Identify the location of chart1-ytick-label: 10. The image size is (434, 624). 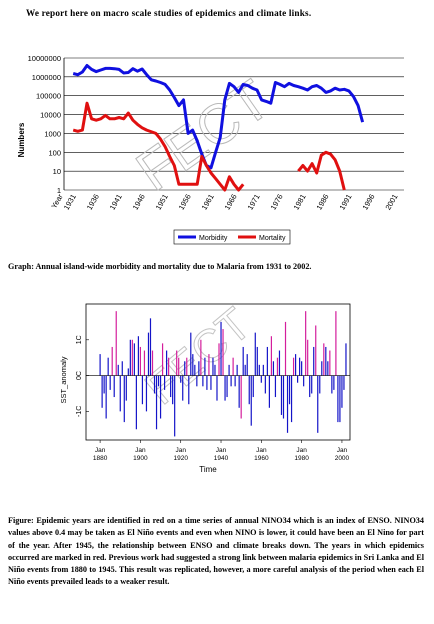
(57, 171).